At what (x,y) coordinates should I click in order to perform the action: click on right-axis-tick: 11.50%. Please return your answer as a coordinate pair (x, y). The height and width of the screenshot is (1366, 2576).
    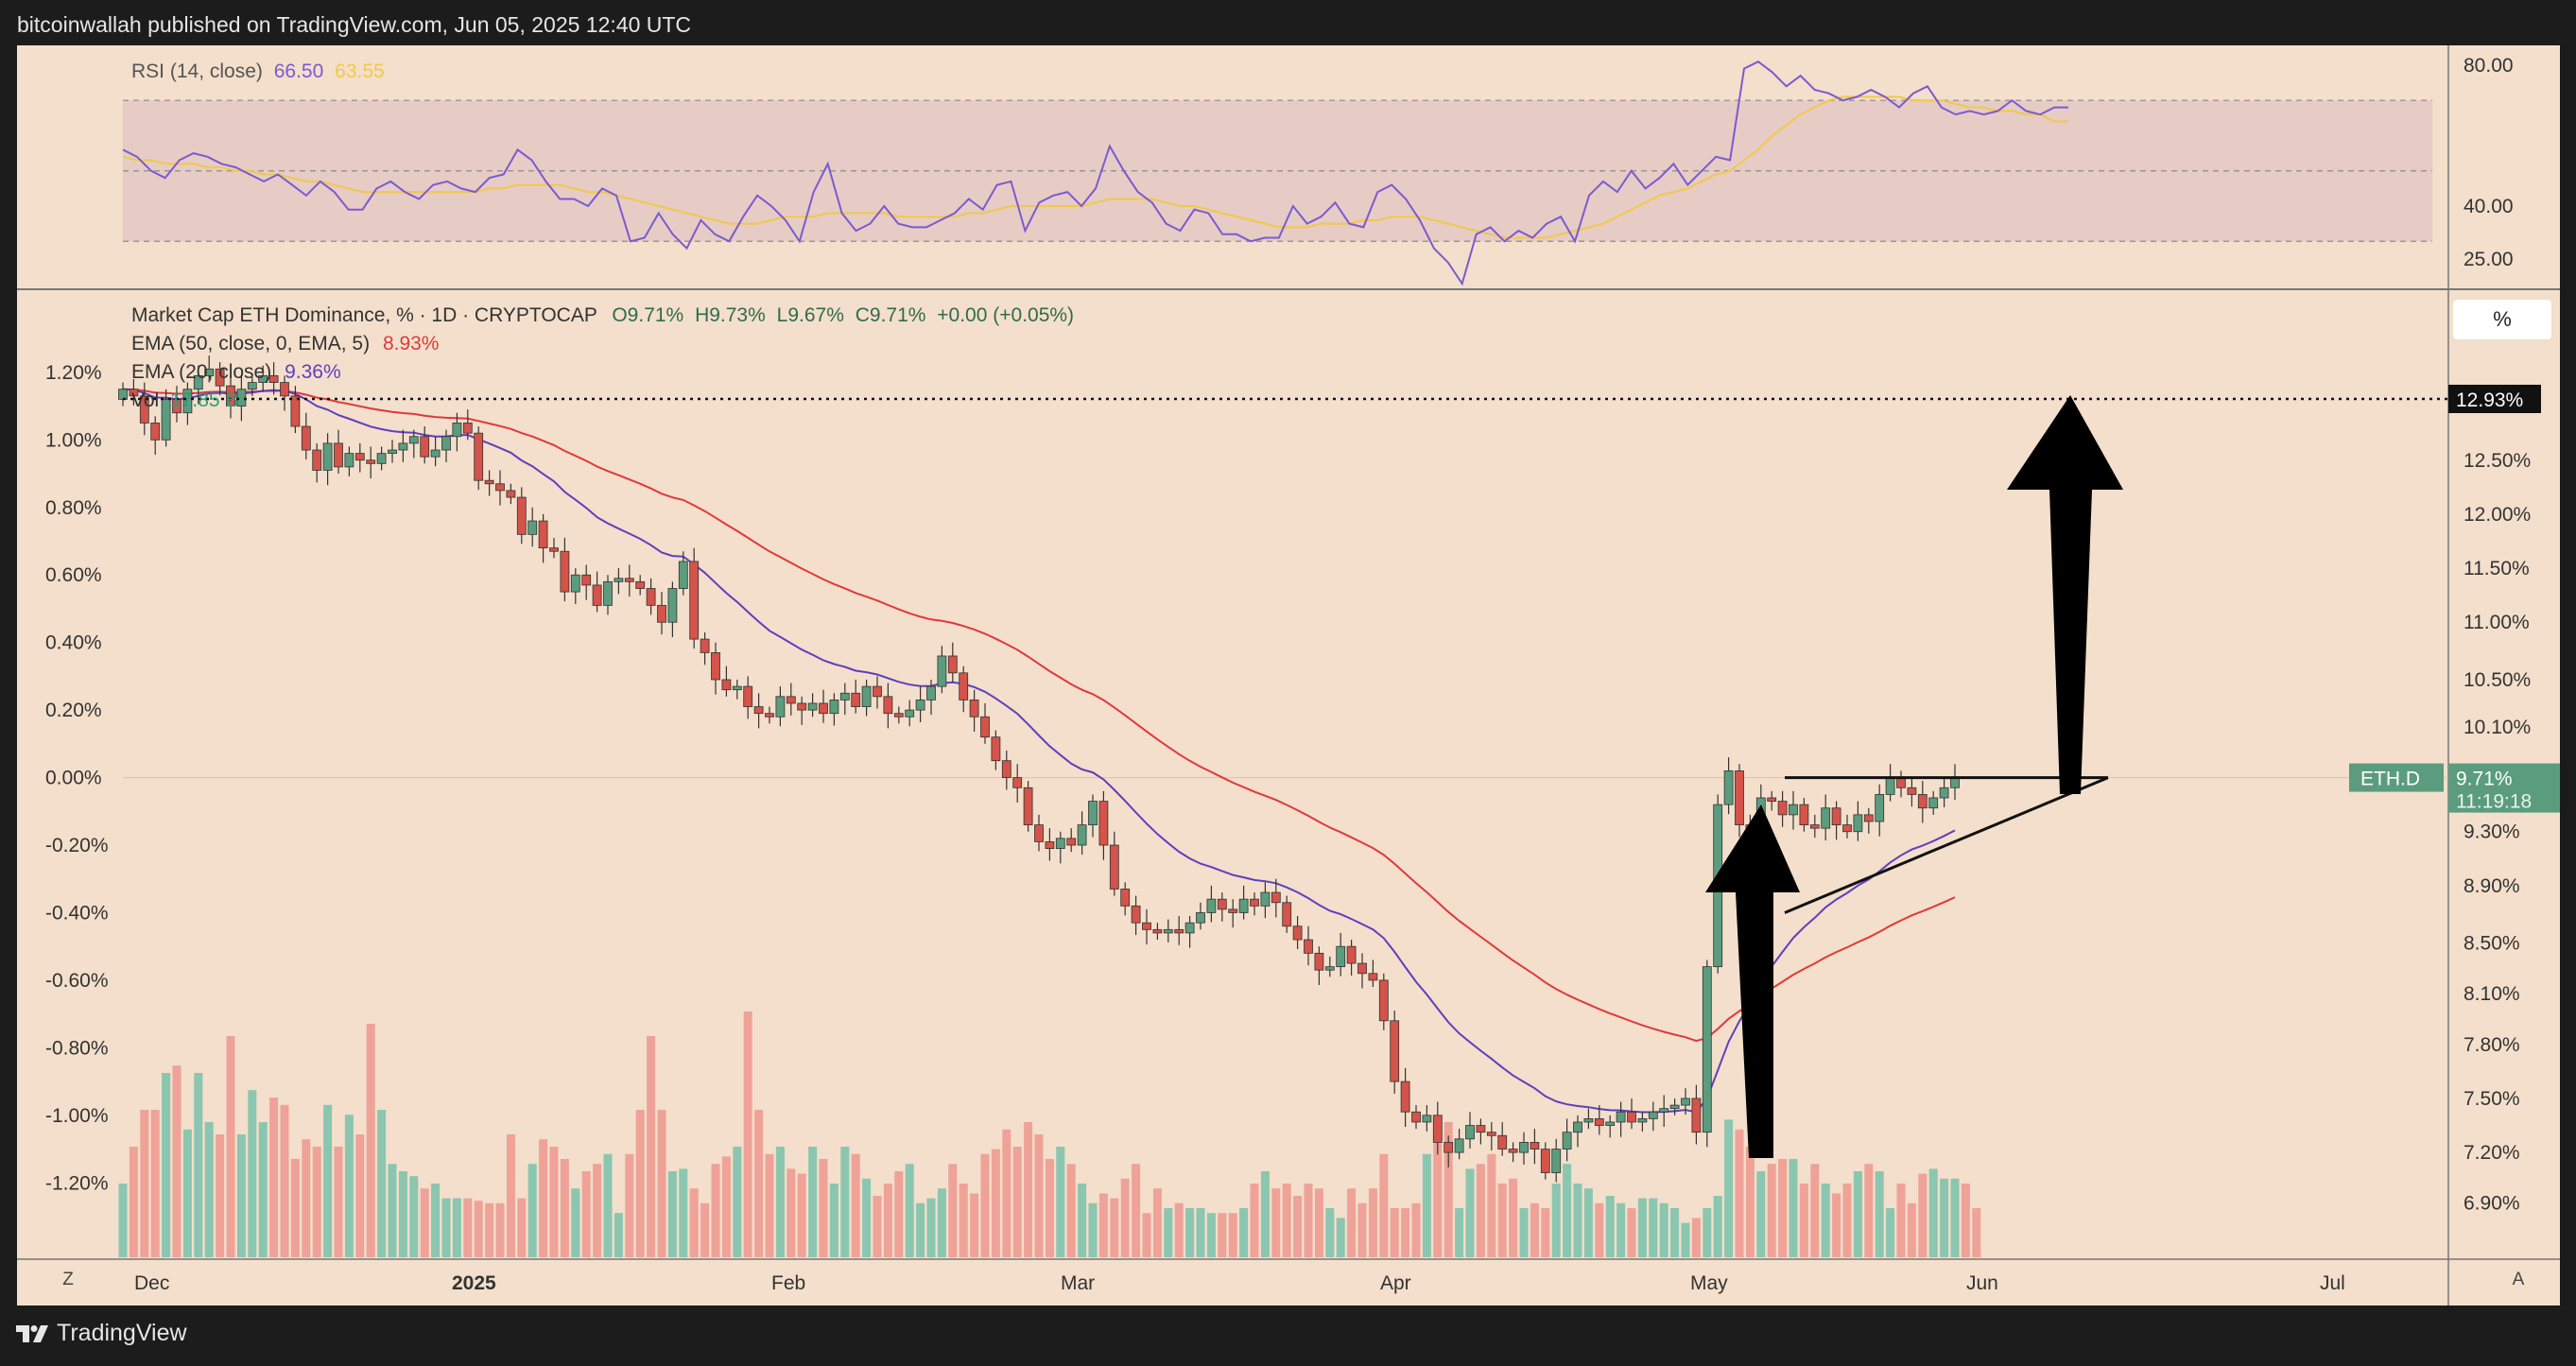
    Looking at the image, I should click on (2497, 568).